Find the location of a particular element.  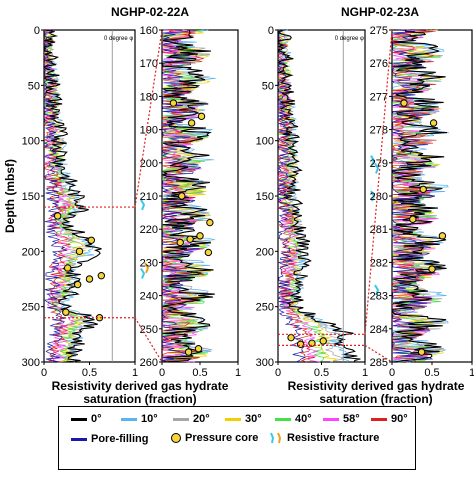

ytick-label-1-0: 160 is located at coordinates (149, 31).